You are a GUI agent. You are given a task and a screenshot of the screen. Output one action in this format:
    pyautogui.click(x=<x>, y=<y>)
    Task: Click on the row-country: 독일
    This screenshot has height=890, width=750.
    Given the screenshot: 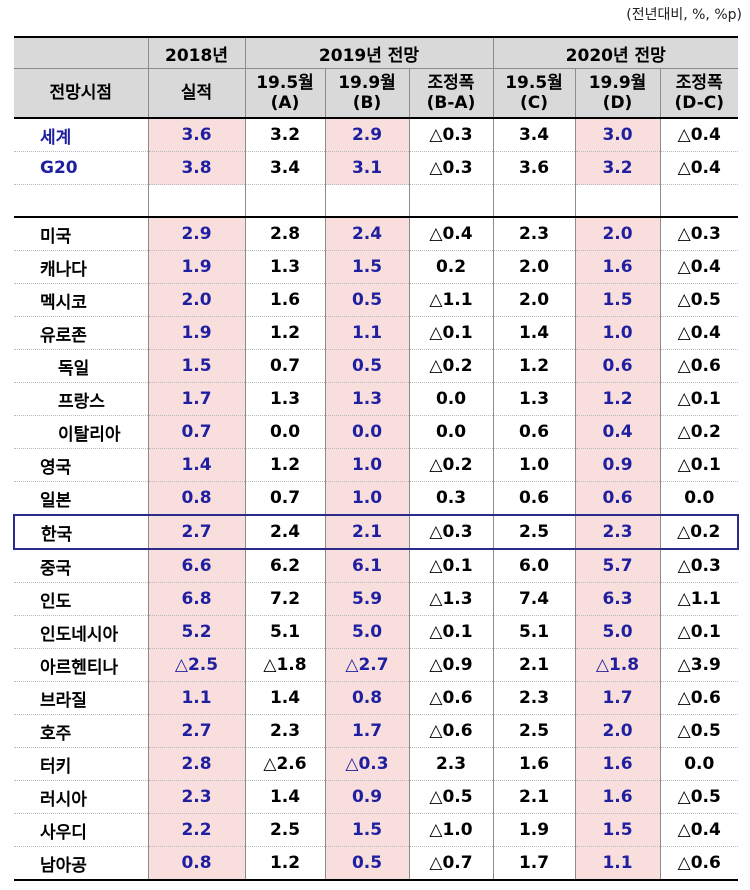 What is the action you would take?
    pyautogui.click(x=81, y=366)
    